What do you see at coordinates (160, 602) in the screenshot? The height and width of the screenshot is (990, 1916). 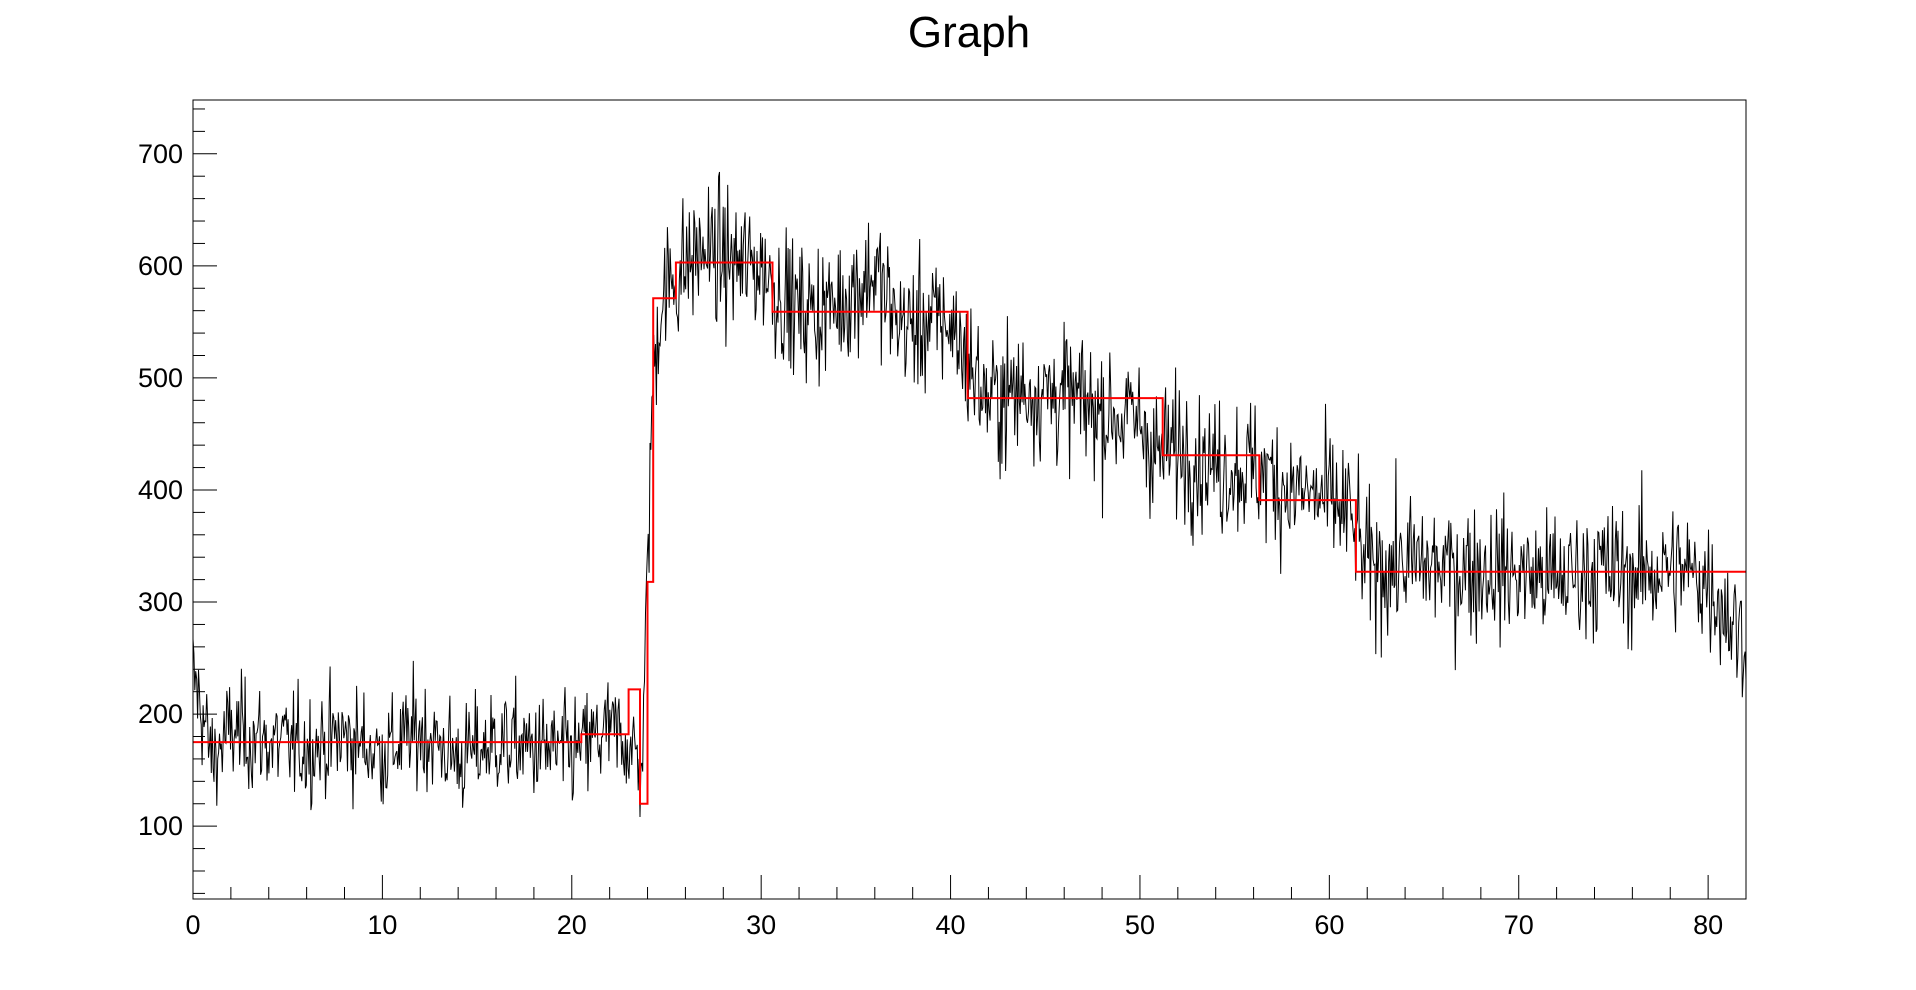 I see `y-tick-label: 300` at bounding box center [160, 602].